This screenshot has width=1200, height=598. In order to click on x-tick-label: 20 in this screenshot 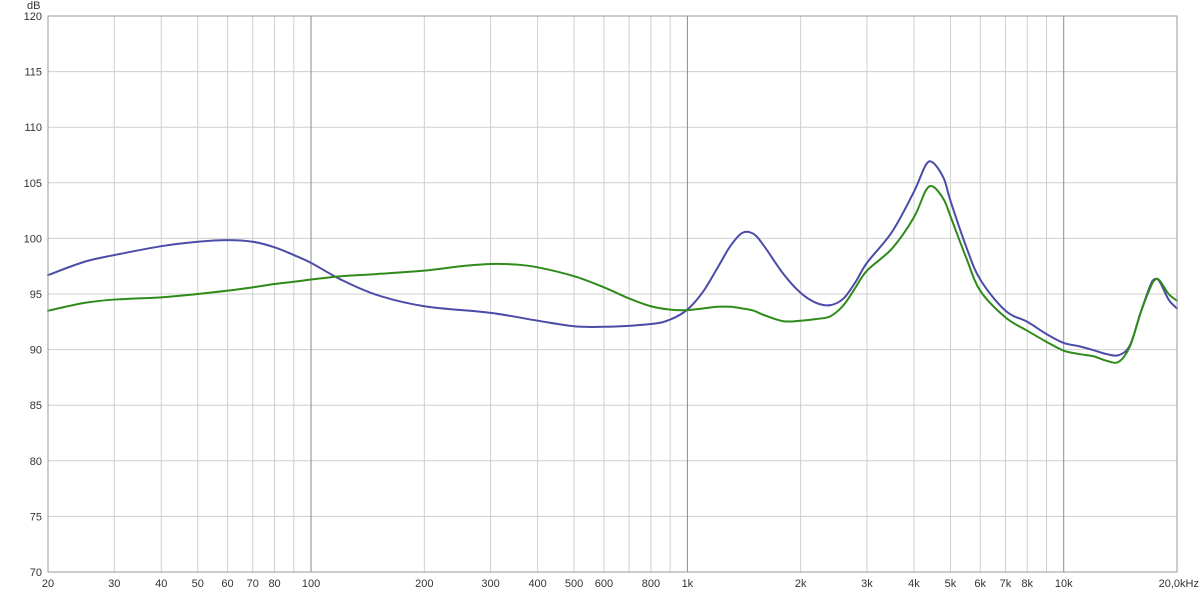, I will do `click(48, 584)`.